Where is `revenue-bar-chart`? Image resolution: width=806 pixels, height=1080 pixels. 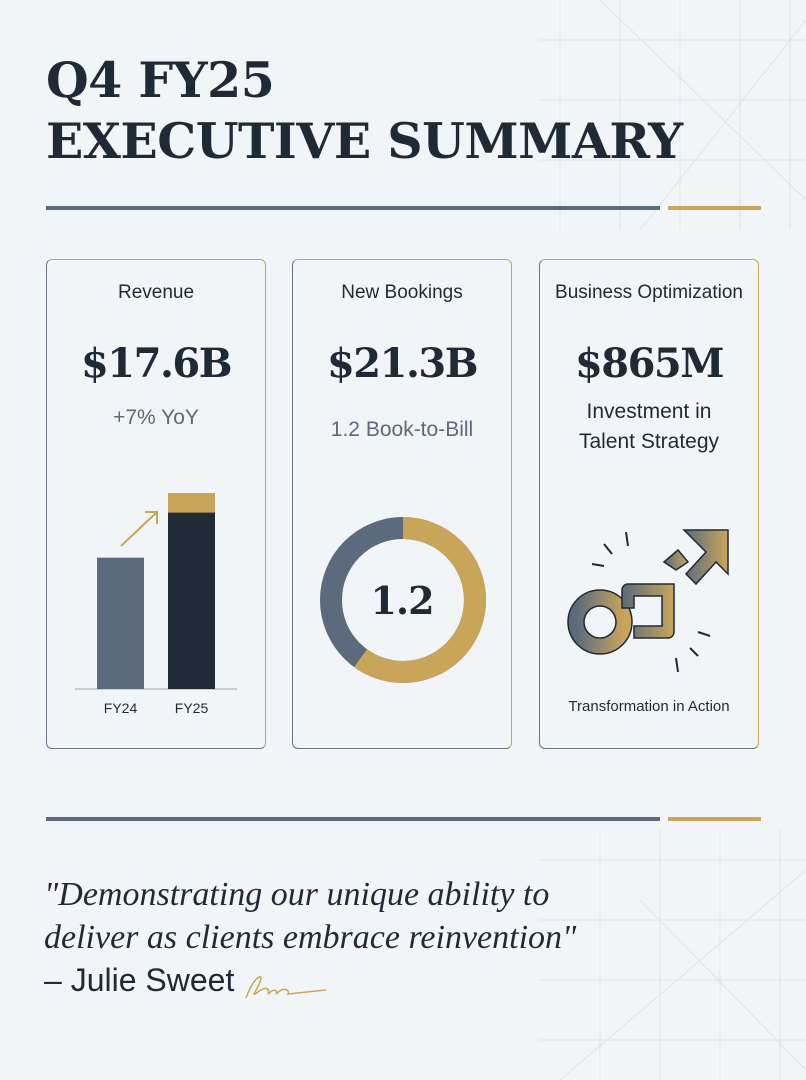 revenue-bar-chart is located at coordinates (156, 591).